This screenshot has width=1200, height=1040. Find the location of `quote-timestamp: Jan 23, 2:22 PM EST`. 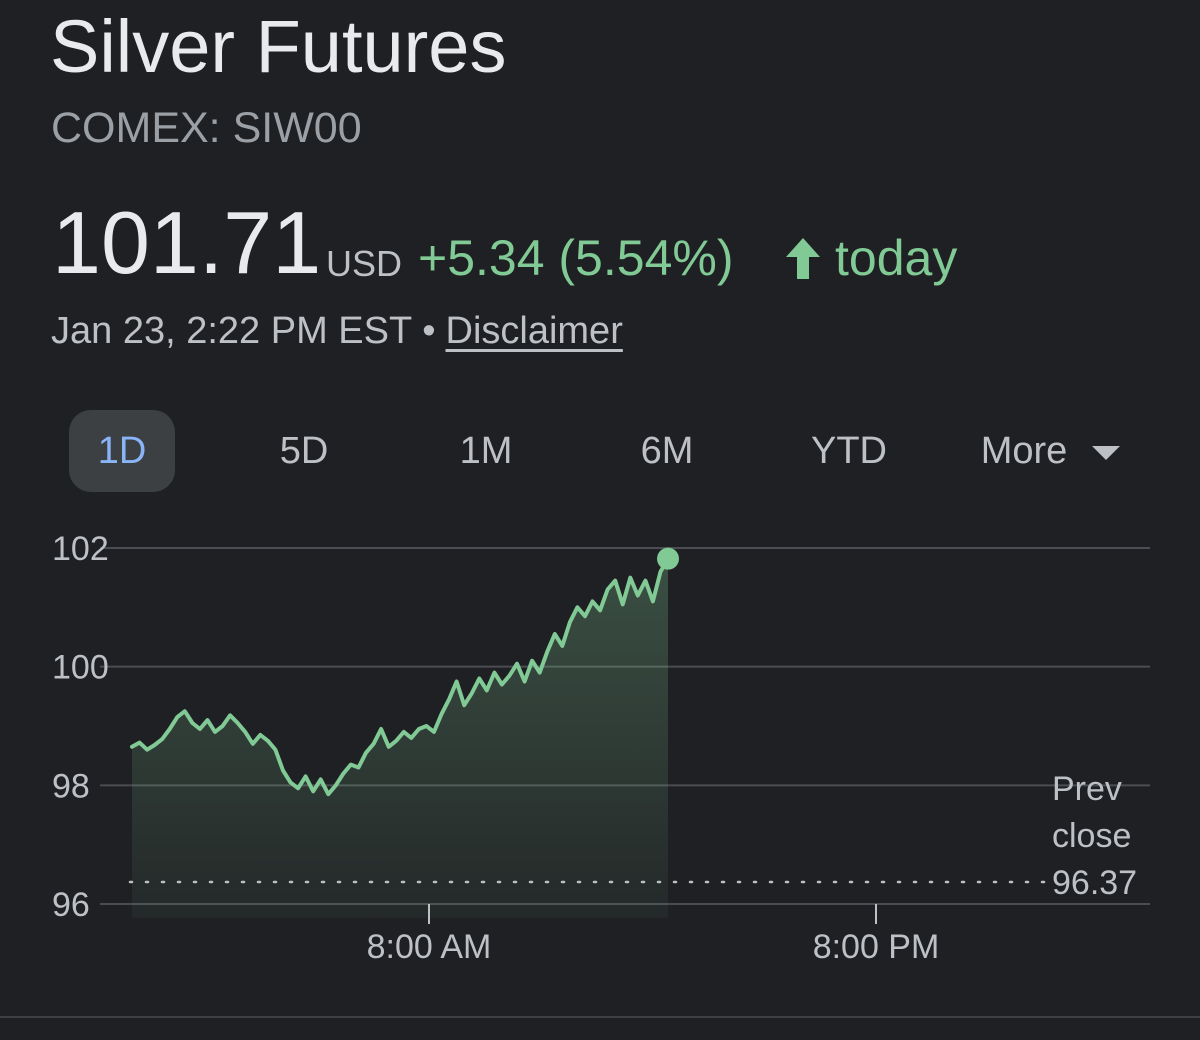

quote-timestamp: Jan 23, 2:22 PM EST is located at coordinates (232, 331).